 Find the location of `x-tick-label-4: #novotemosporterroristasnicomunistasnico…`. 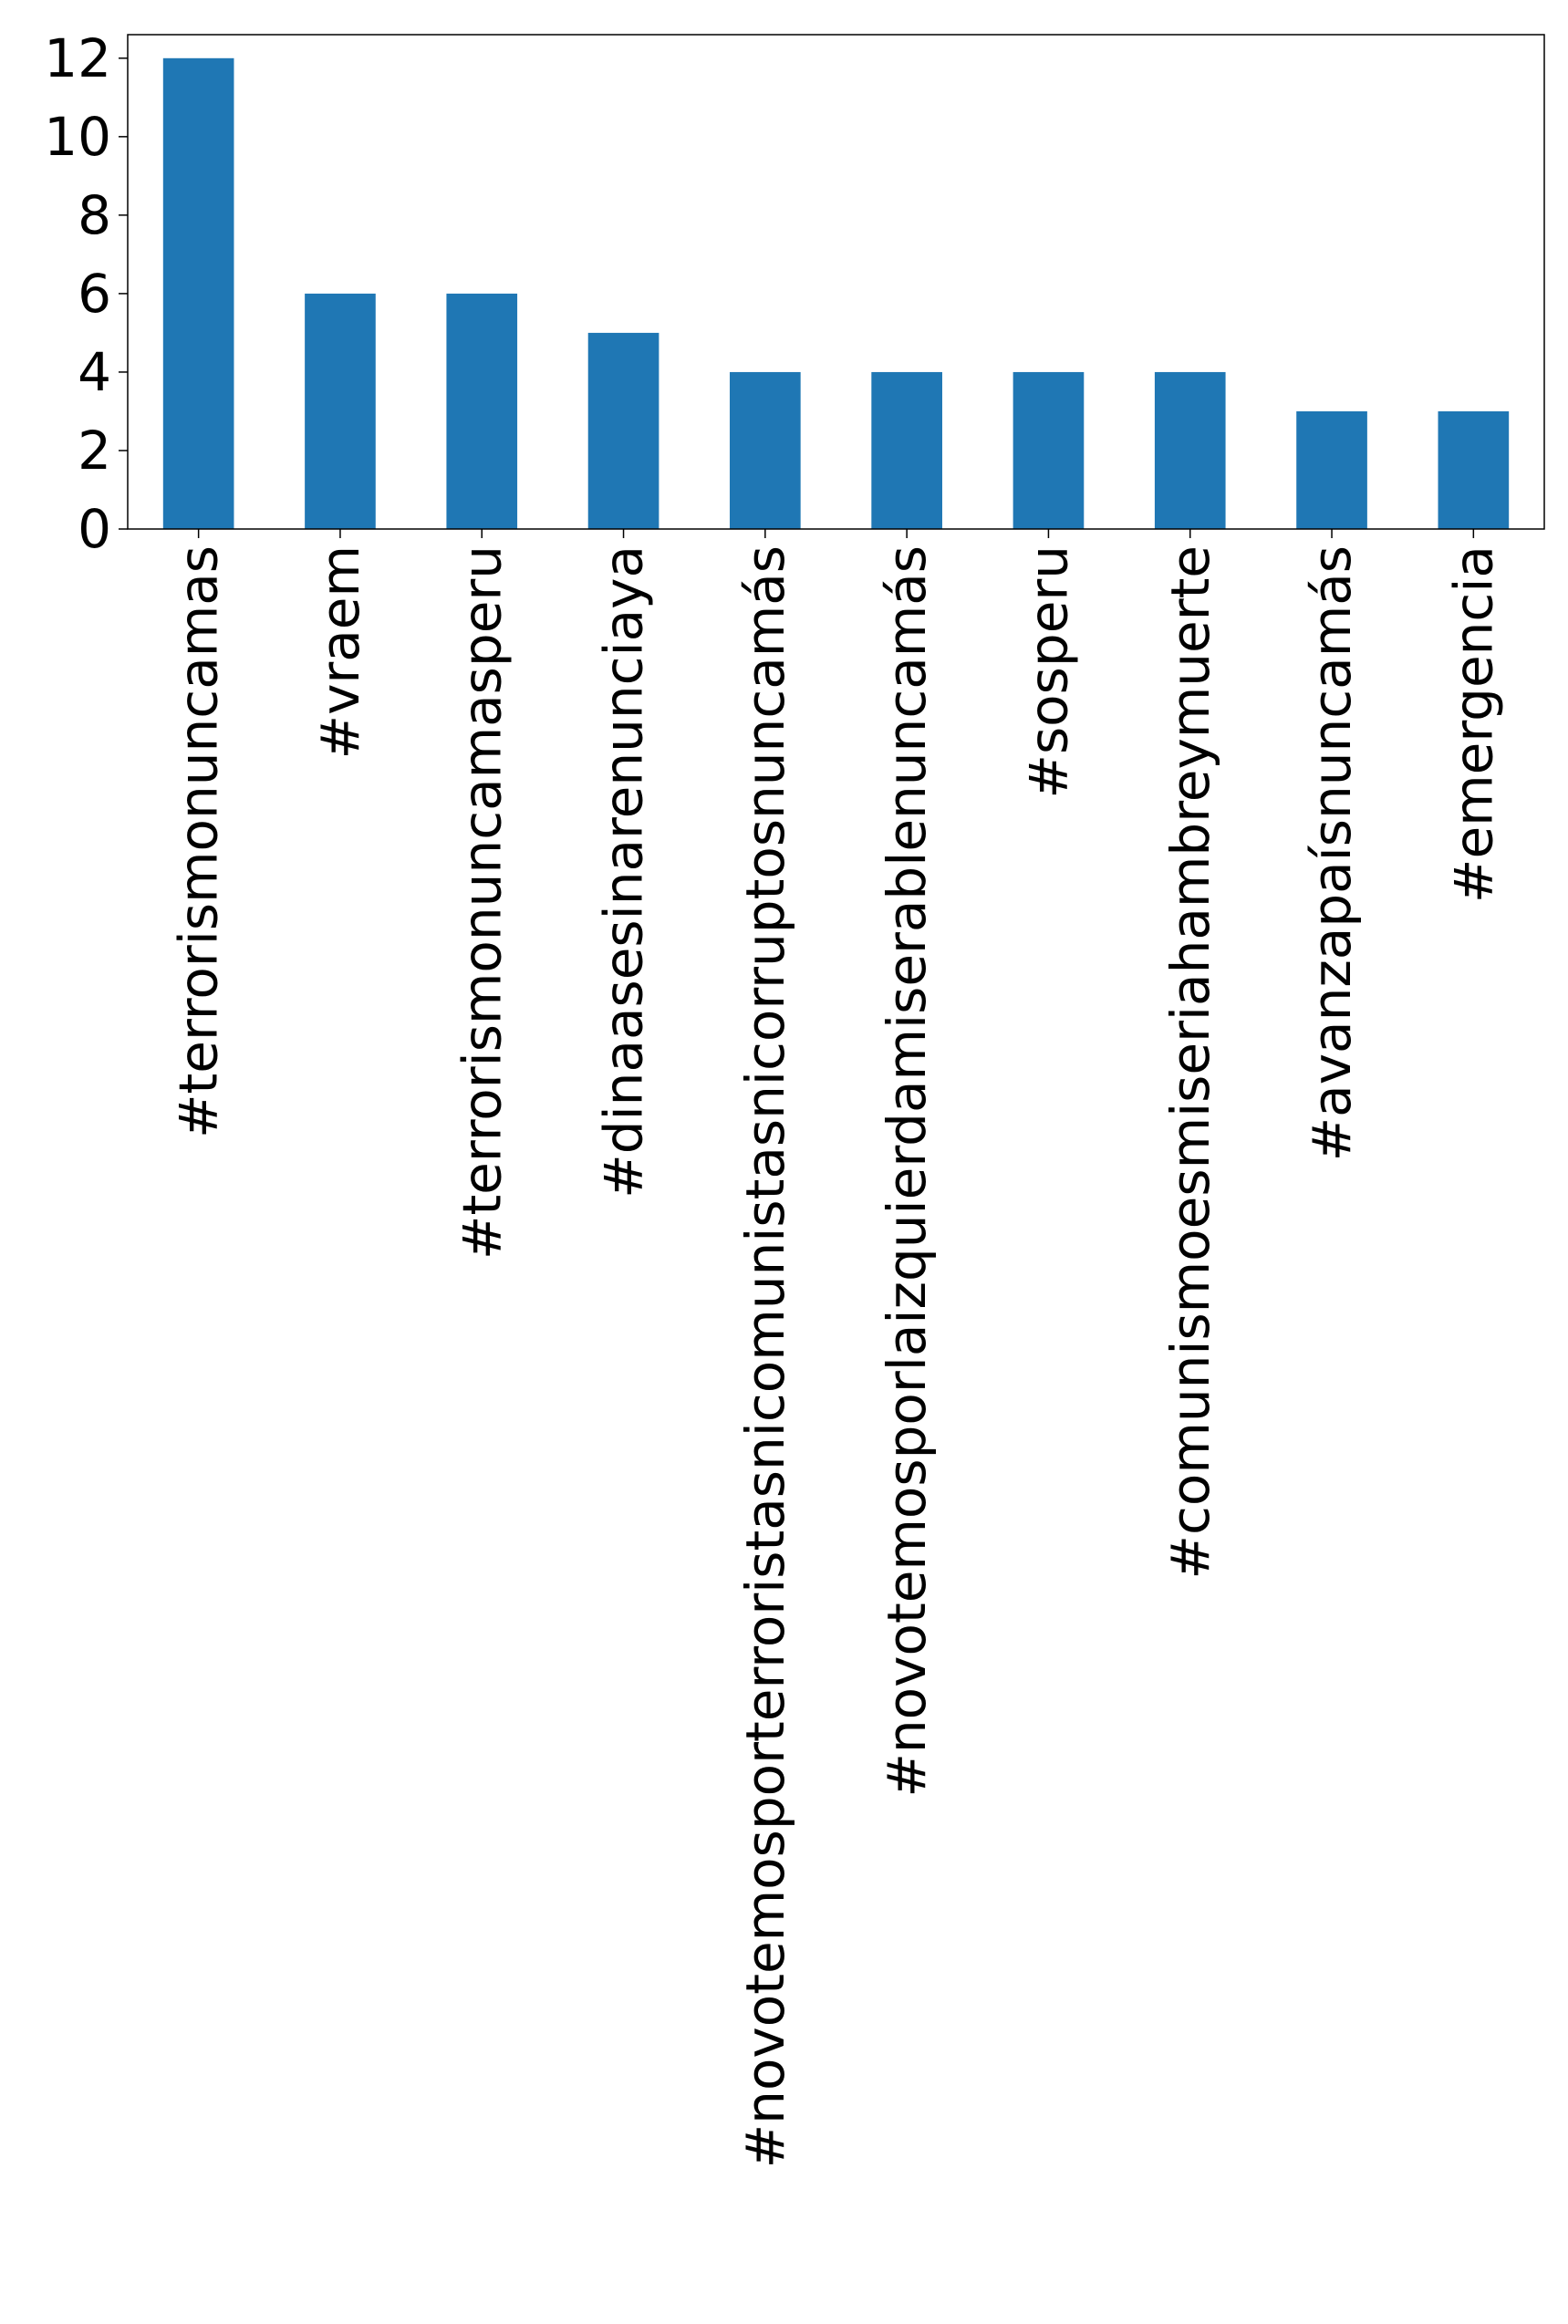

x-tick-label-4: #novotemosporterroristasnicomunistasnico… is located at coordinates (765, 1356).